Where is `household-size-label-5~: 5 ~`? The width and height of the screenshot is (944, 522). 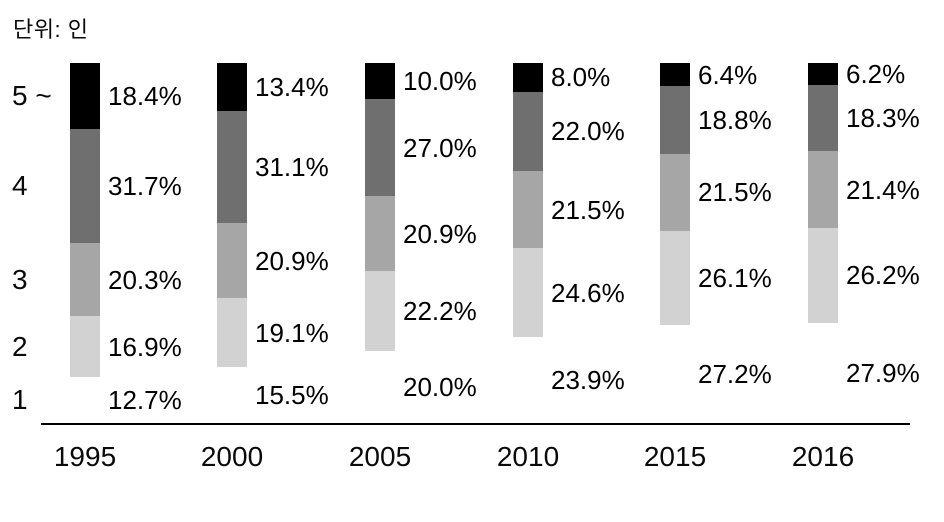
household-size-label-5~: 5 ~ is located at coordinates (32, 96).